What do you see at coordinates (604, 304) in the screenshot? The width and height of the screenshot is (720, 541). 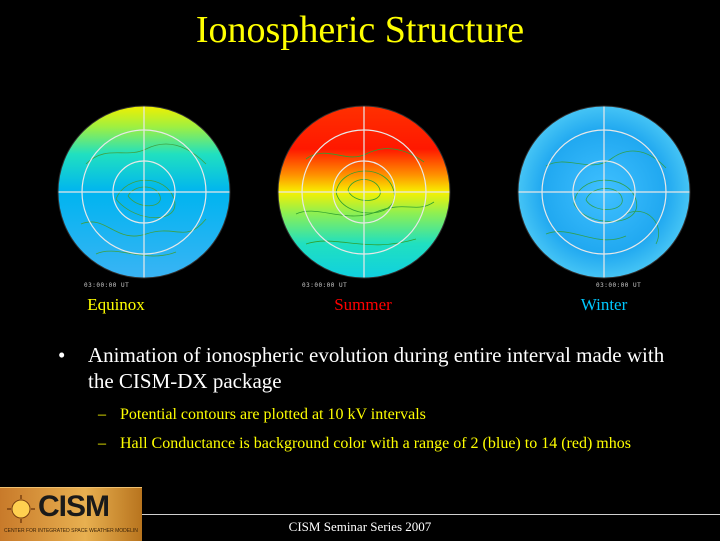 I see `winter-label: Winter` at bounding box center [604, 304].